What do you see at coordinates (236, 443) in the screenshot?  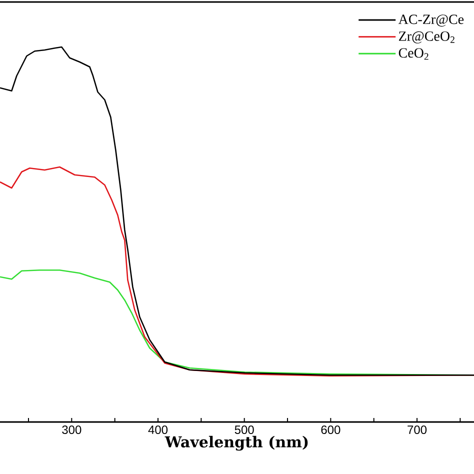 I see `x-axis-title: Wavelength (nm)` at bounding box center [236, 443].